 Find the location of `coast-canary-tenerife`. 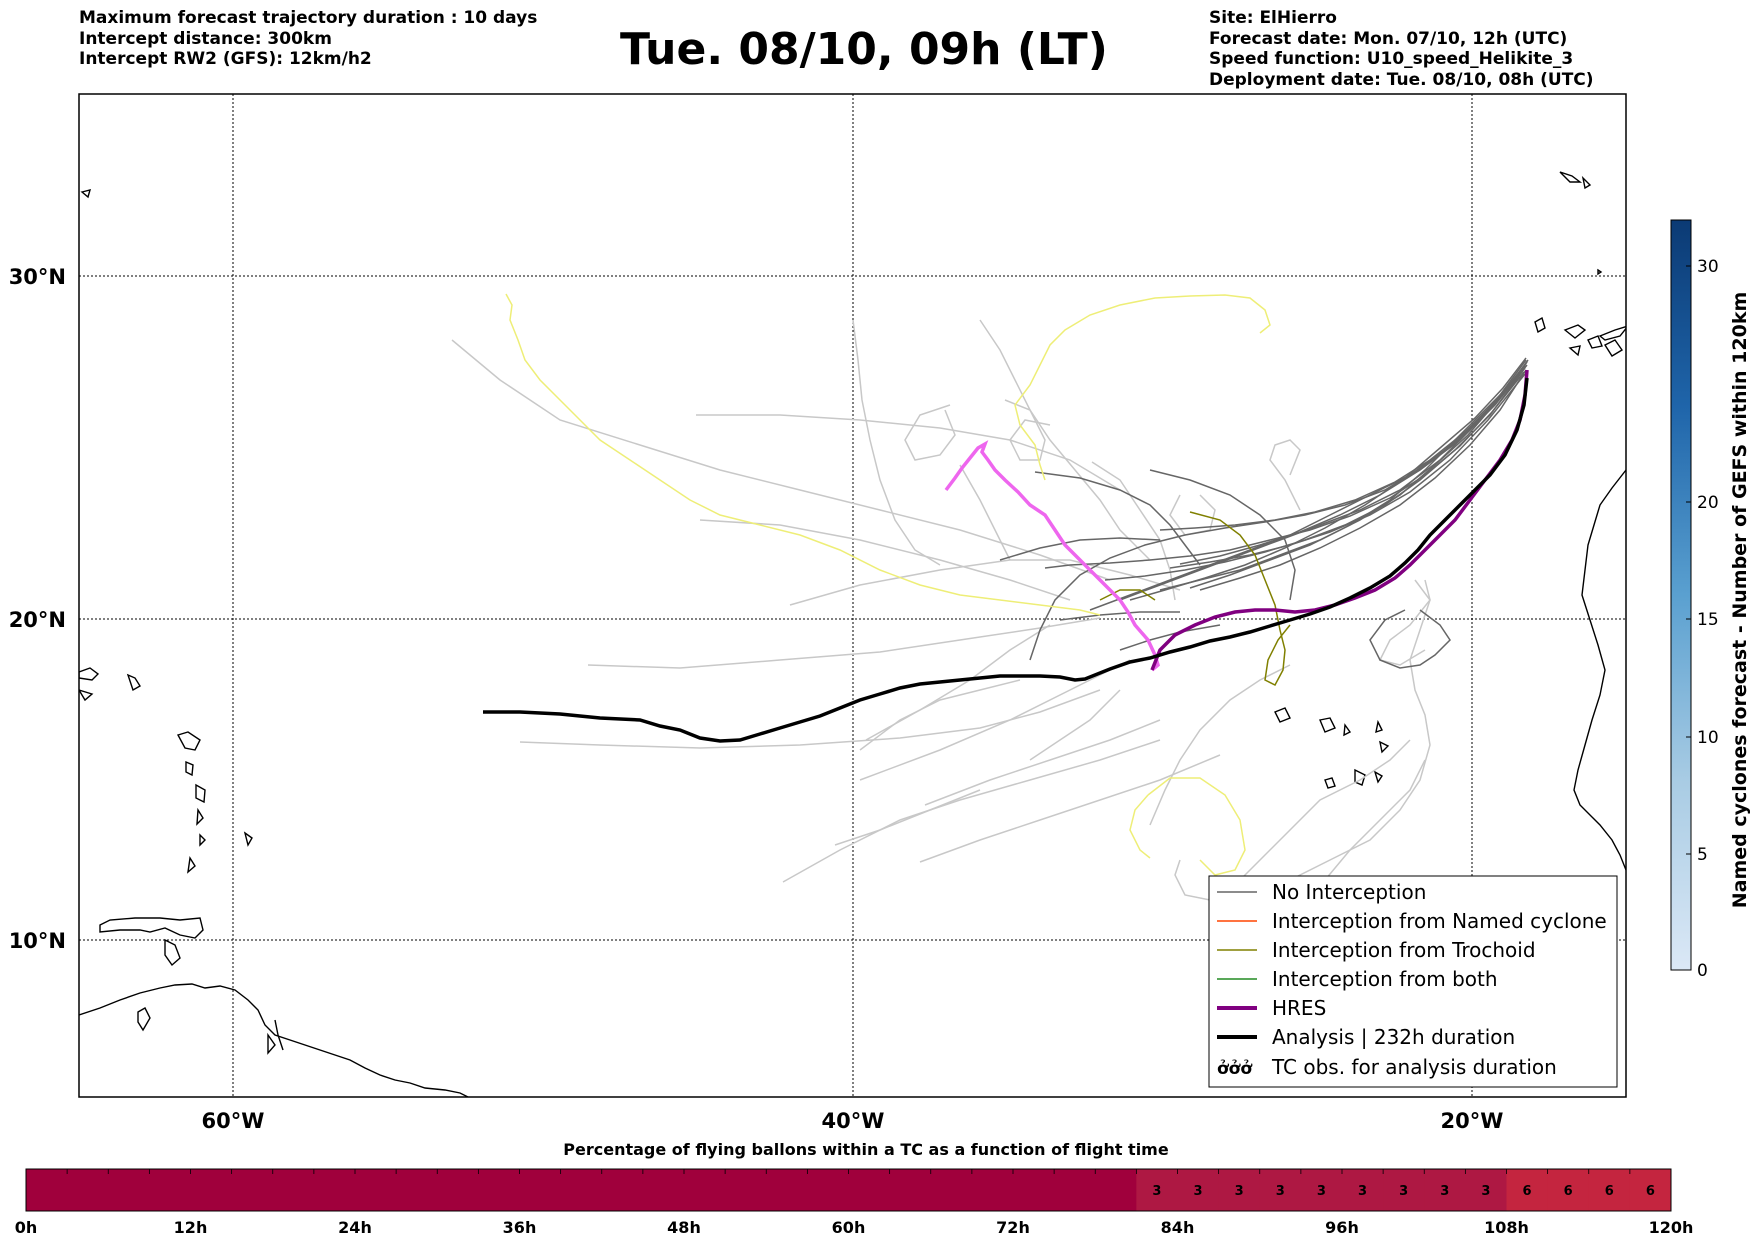

coast-canary-tenerife is located at coordinates (1575, 331).